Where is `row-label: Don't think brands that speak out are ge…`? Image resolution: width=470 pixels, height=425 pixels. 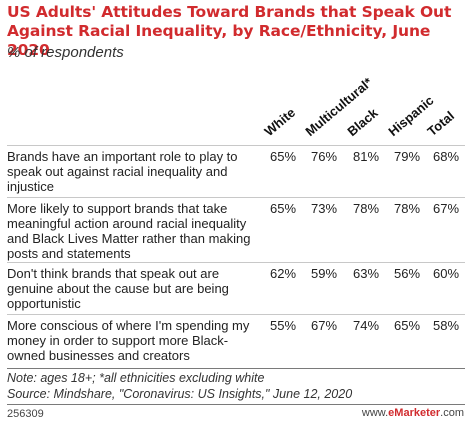 row-label: Don't think brands that speak out are ge… is located at coordinates (118, 288).